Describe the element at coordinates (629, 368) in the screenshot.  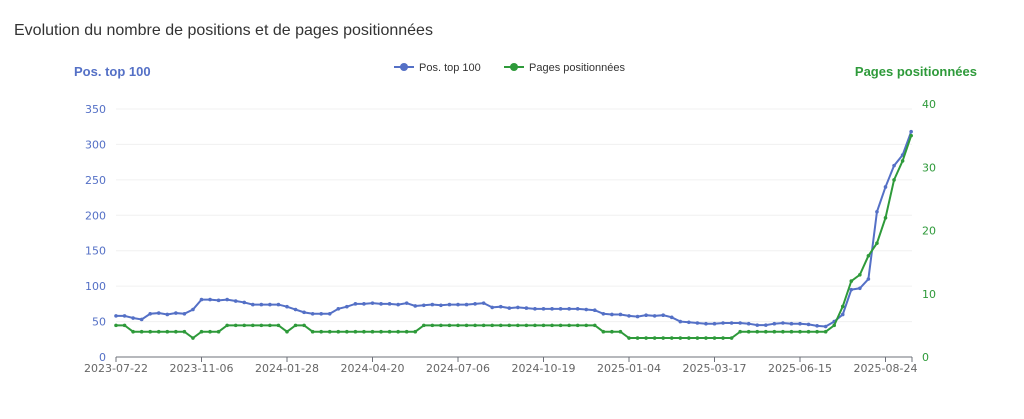
I see `x-tick-label: 2025-01-04` at that location.